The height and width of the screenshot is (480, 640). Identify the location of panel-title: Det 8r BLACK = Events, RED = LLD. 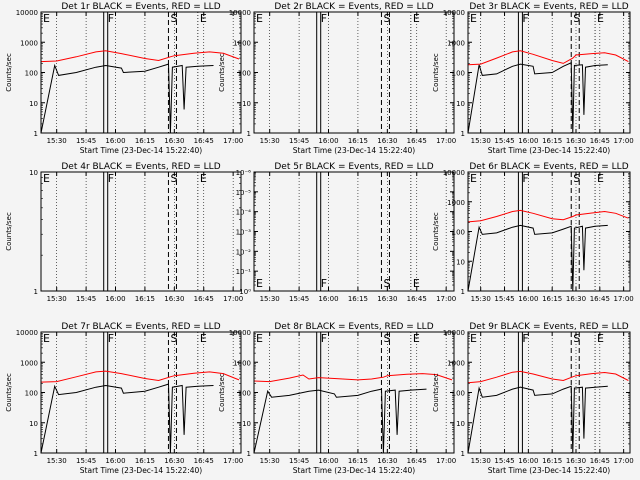
(353, 327).